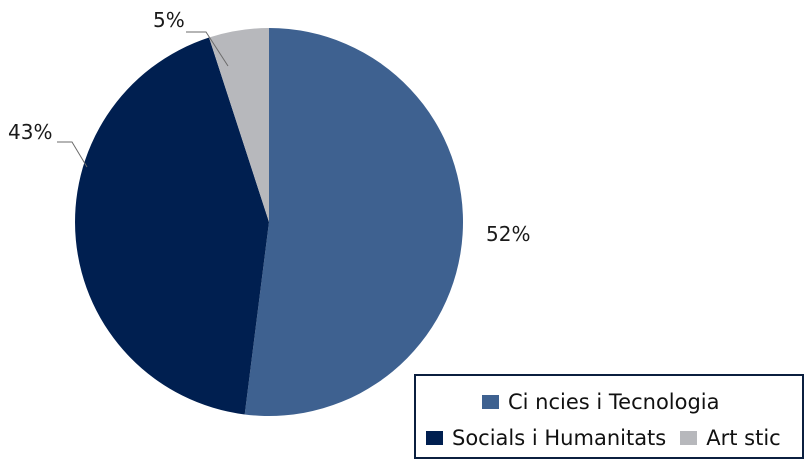  I want to click on leader-line-artistic, so click(207, 49).